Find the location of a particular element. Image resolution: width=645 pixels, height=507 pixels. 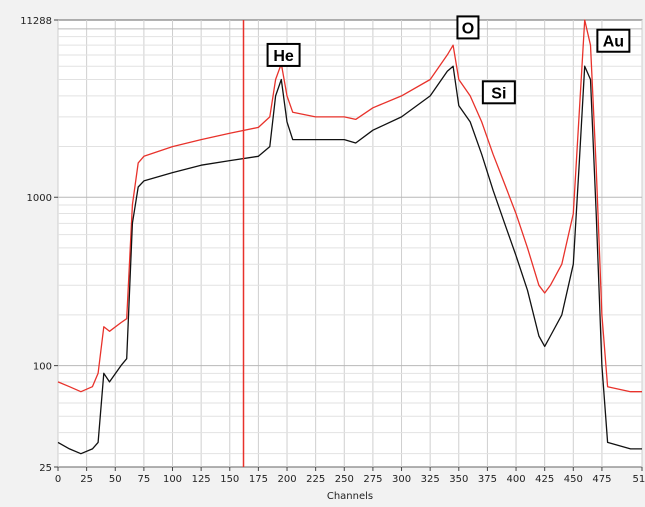

x-tick-label: 350 is located at coordinates (458, 479).